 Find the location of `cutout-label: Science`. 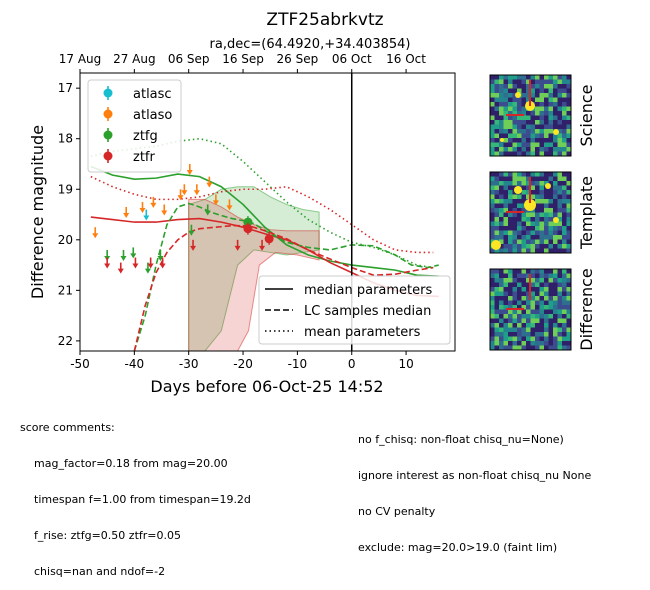

cutout-label: Science is located at coordinates (586, 115).